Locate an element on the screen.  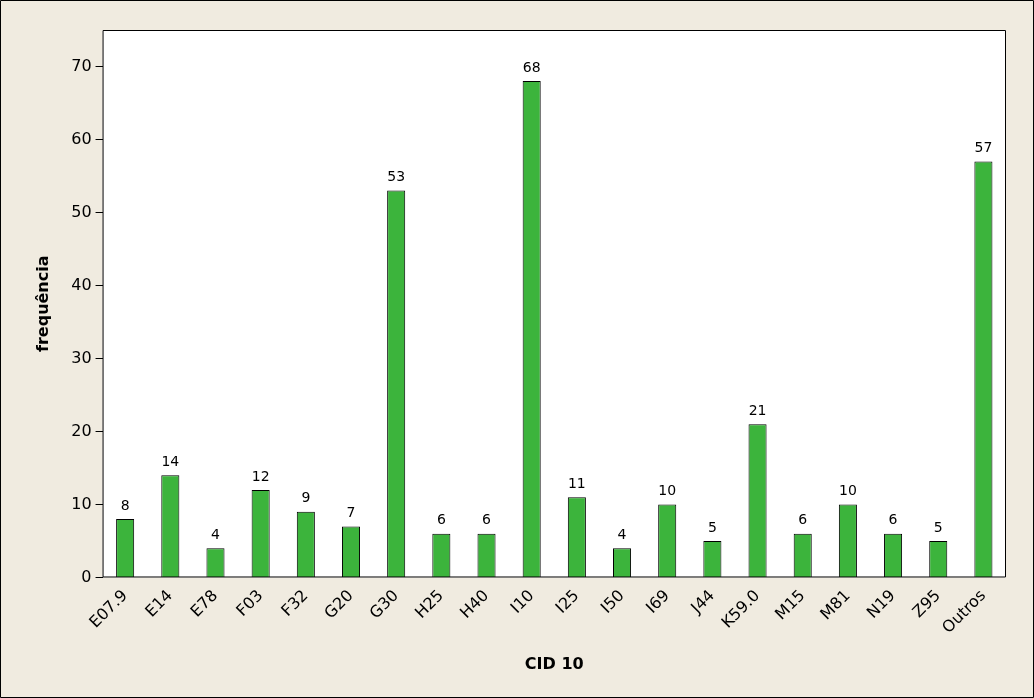
x-tick-label: F32 is located at coordinates (294, 602).